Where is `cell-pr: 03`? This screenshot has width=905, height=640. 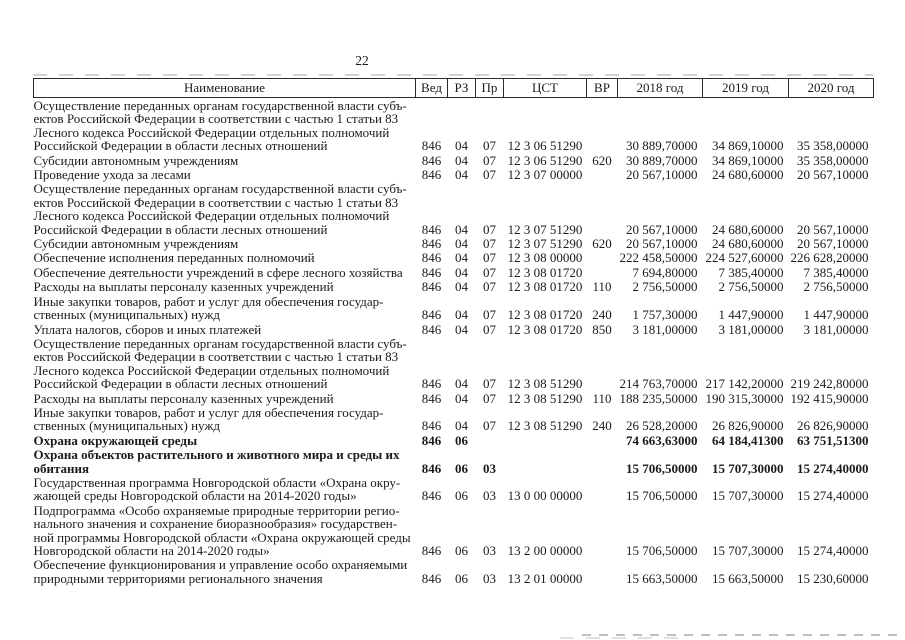
cell-pr: 03 is located at coordinates (489, 578).